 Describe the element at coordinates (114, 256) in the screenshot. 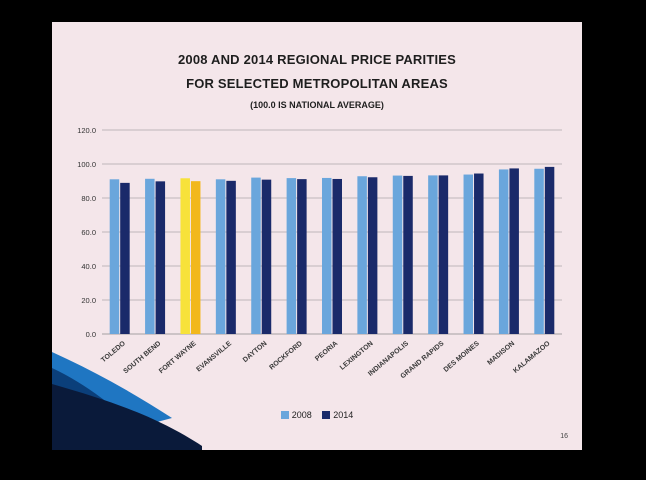

I see `bar-2008-toledo` at that location.